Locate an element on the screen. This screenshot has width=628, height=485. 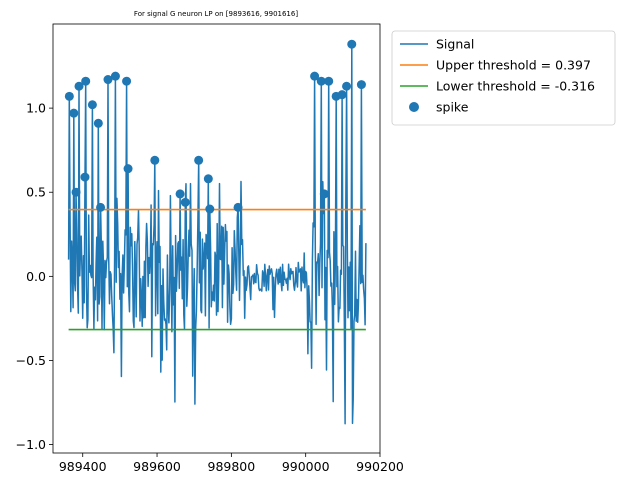
x-axis: 989400 989600 989800 990000 990200 is located at coordinates (231, 463).